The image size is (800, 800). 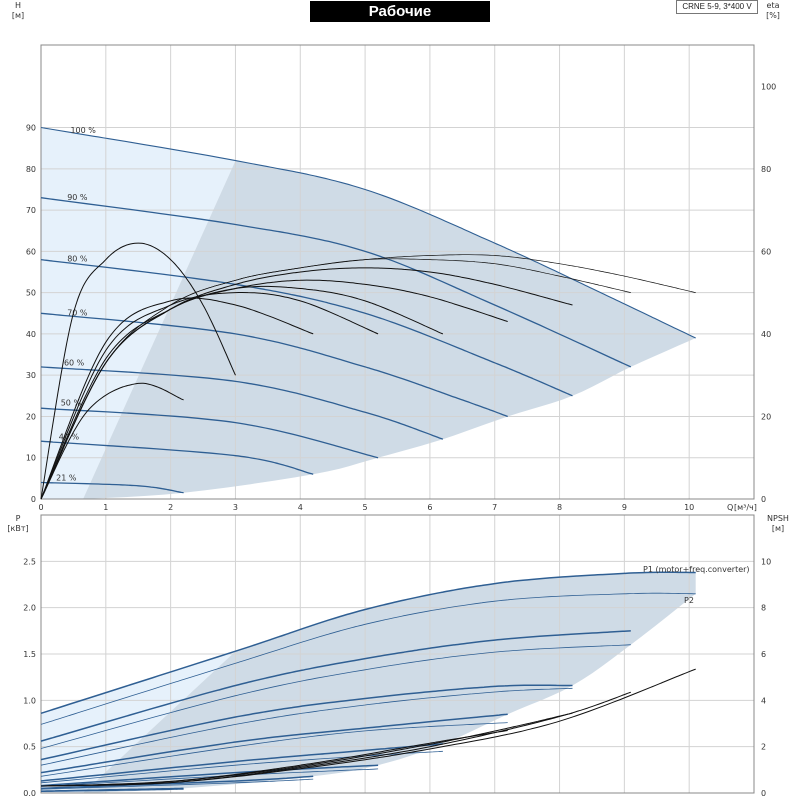 I want to click on x-tick-label: 2, so click(x=170, y=507).